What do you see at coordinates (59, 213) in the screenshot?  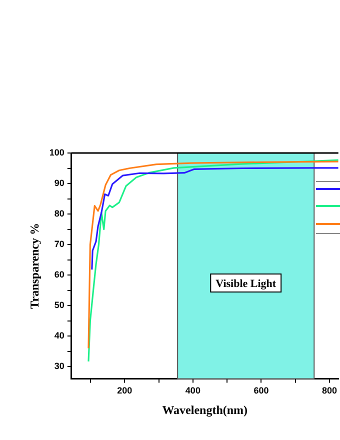 I see `y-tick-label: 80` at bounding box center [59, 213].